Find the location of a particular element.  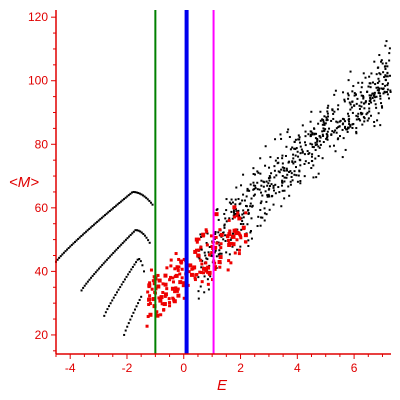

x-tick-label: 6 is located at coordinates (354, 368).